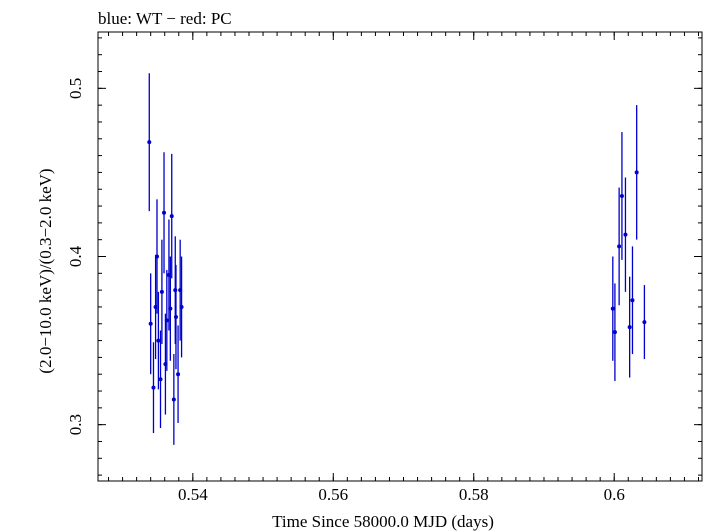 This screenshot has width=705, height=532. Describe the element at coordinates (193, 494) in the screenshot. I see `x-tick-label: 0.54` at that location.